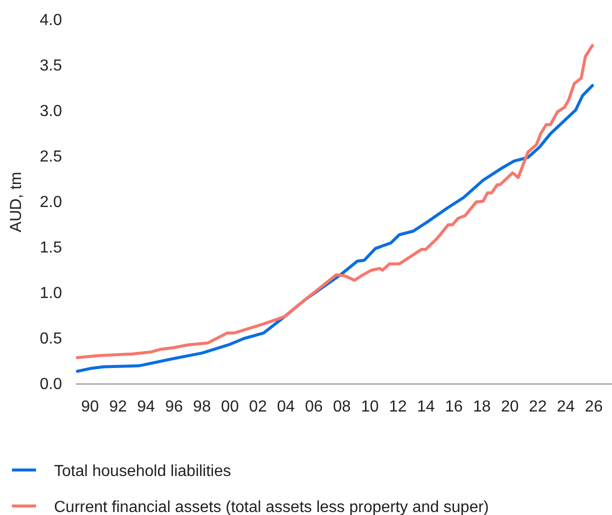 The height and width of the screenshot is (515, 612). What do you see at coordinates (565, 407) in the screenshot?
I see `x-tick-label: 24` at bounding box center [565, 407].